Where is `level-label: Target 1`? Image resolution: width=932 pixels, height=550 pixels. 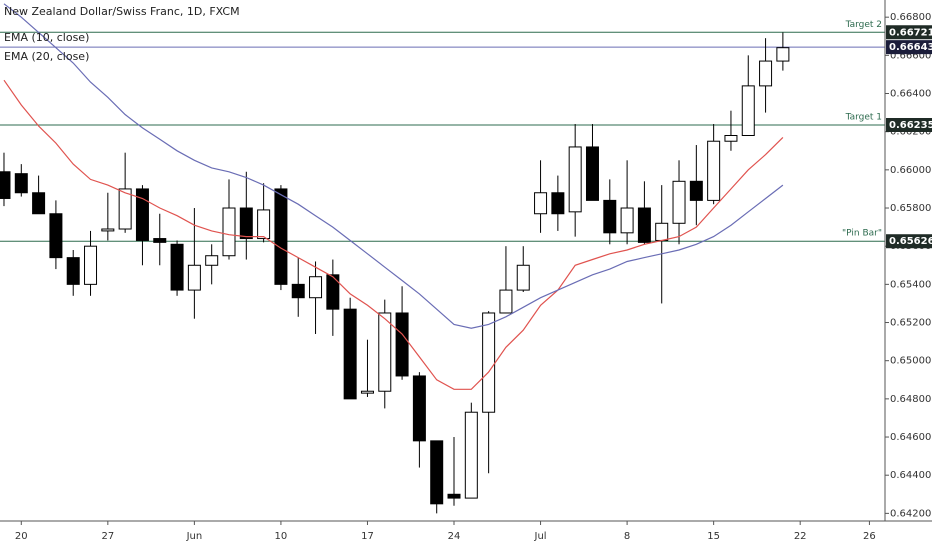
level-label: Target 1 is located at coordinates (863, 118).